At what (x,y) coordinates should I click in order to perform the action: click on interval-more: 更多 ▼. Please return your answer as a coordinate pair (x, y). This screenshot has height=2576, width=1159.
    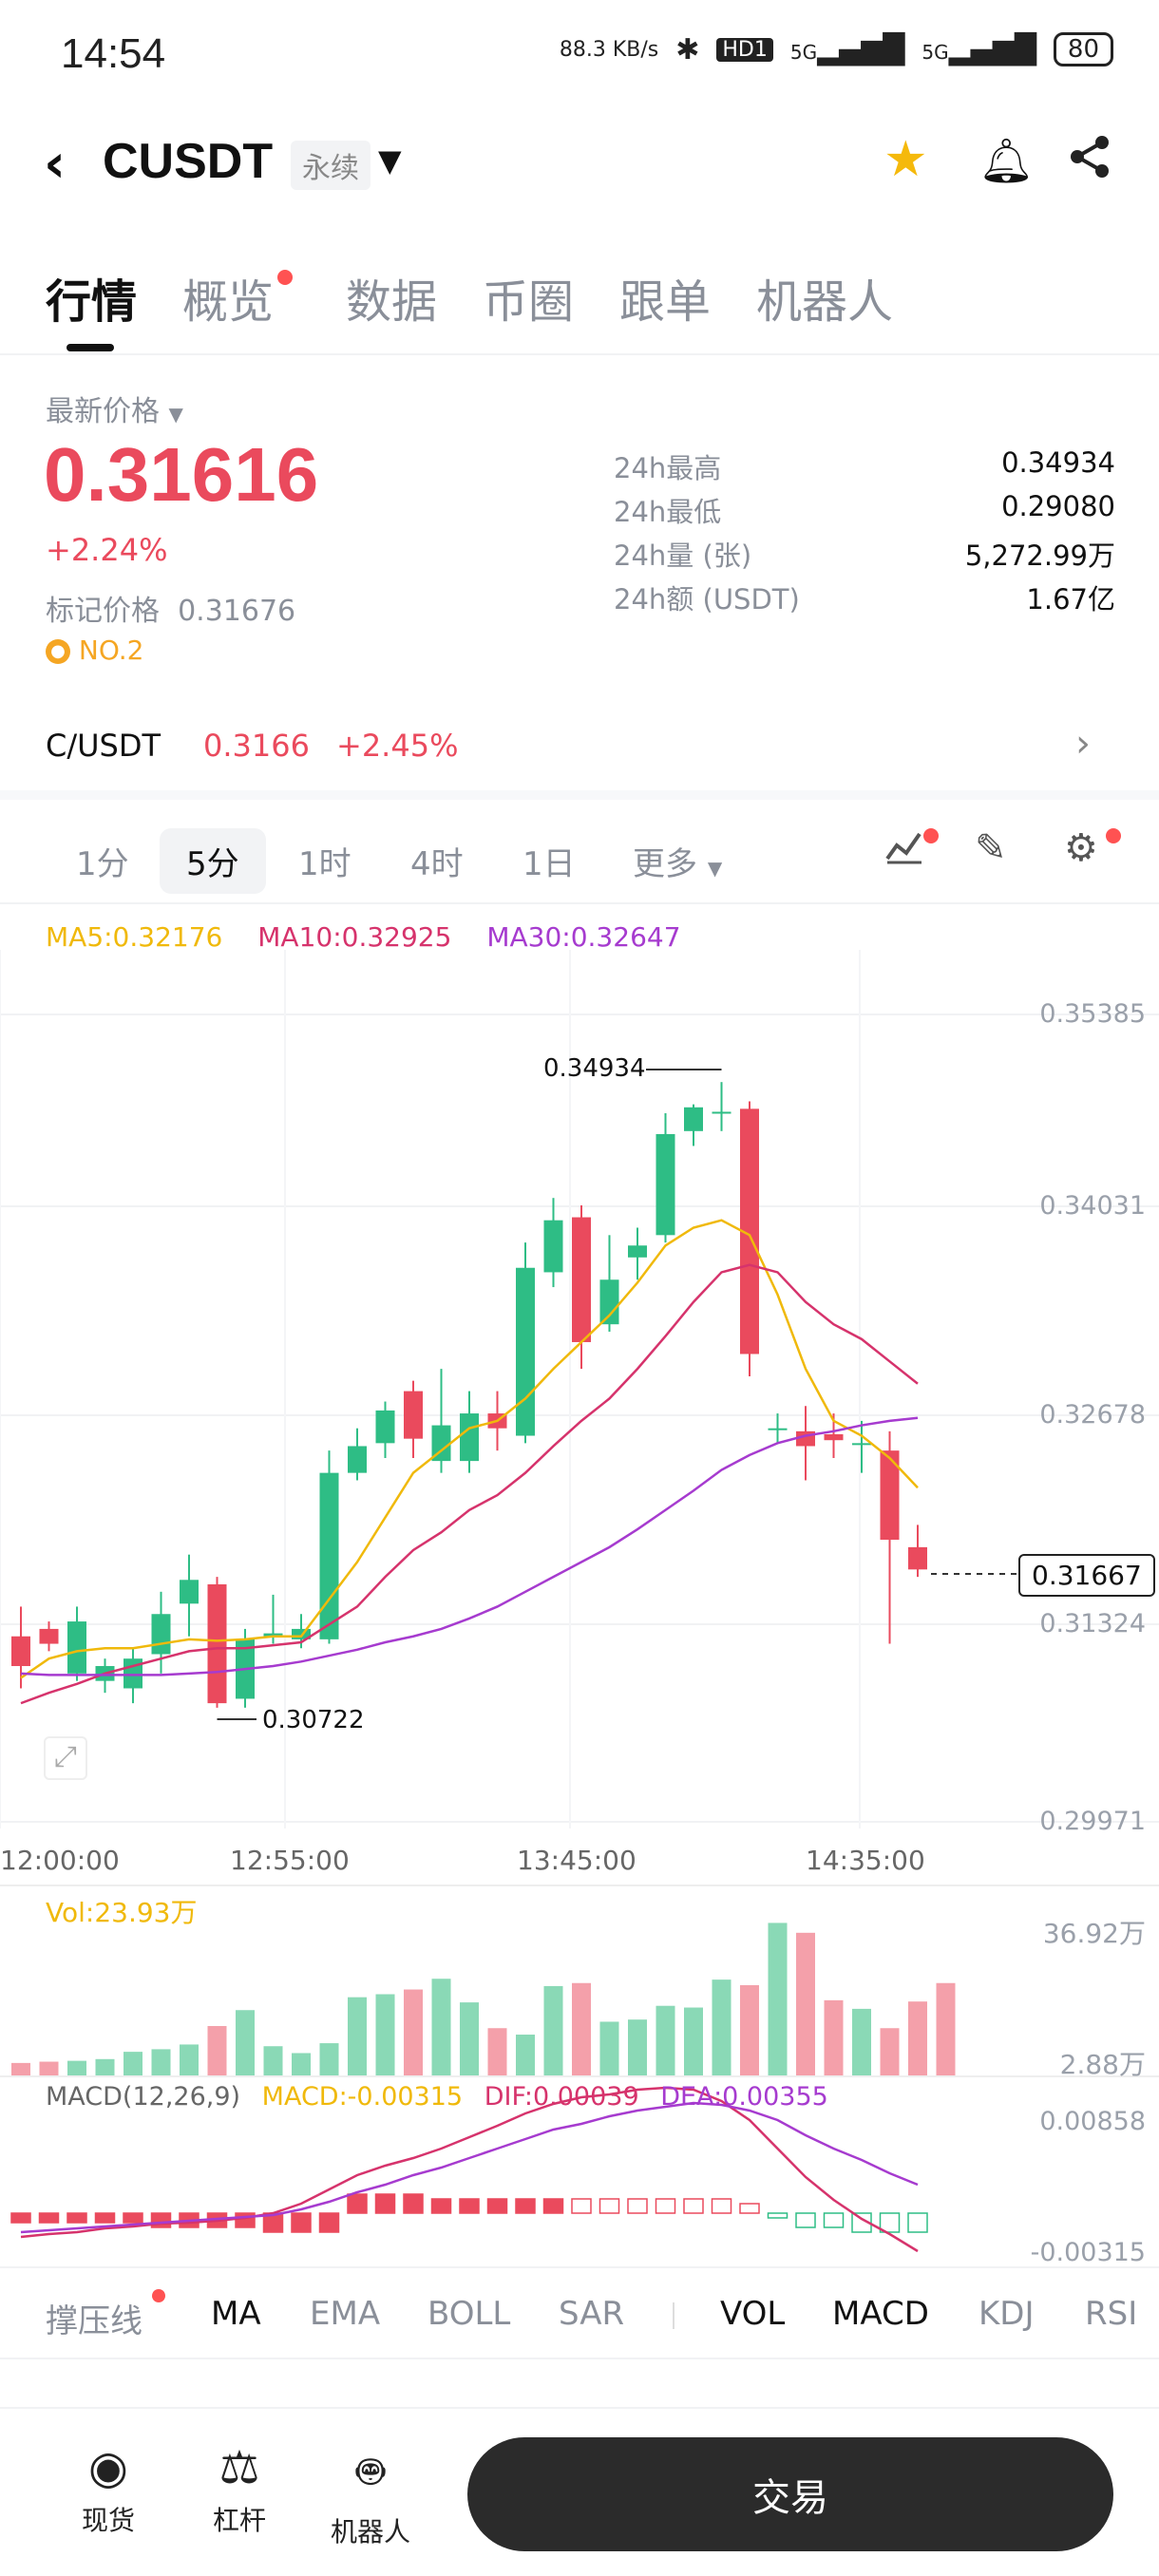
    Looking at the image, I should click on (678, 864).